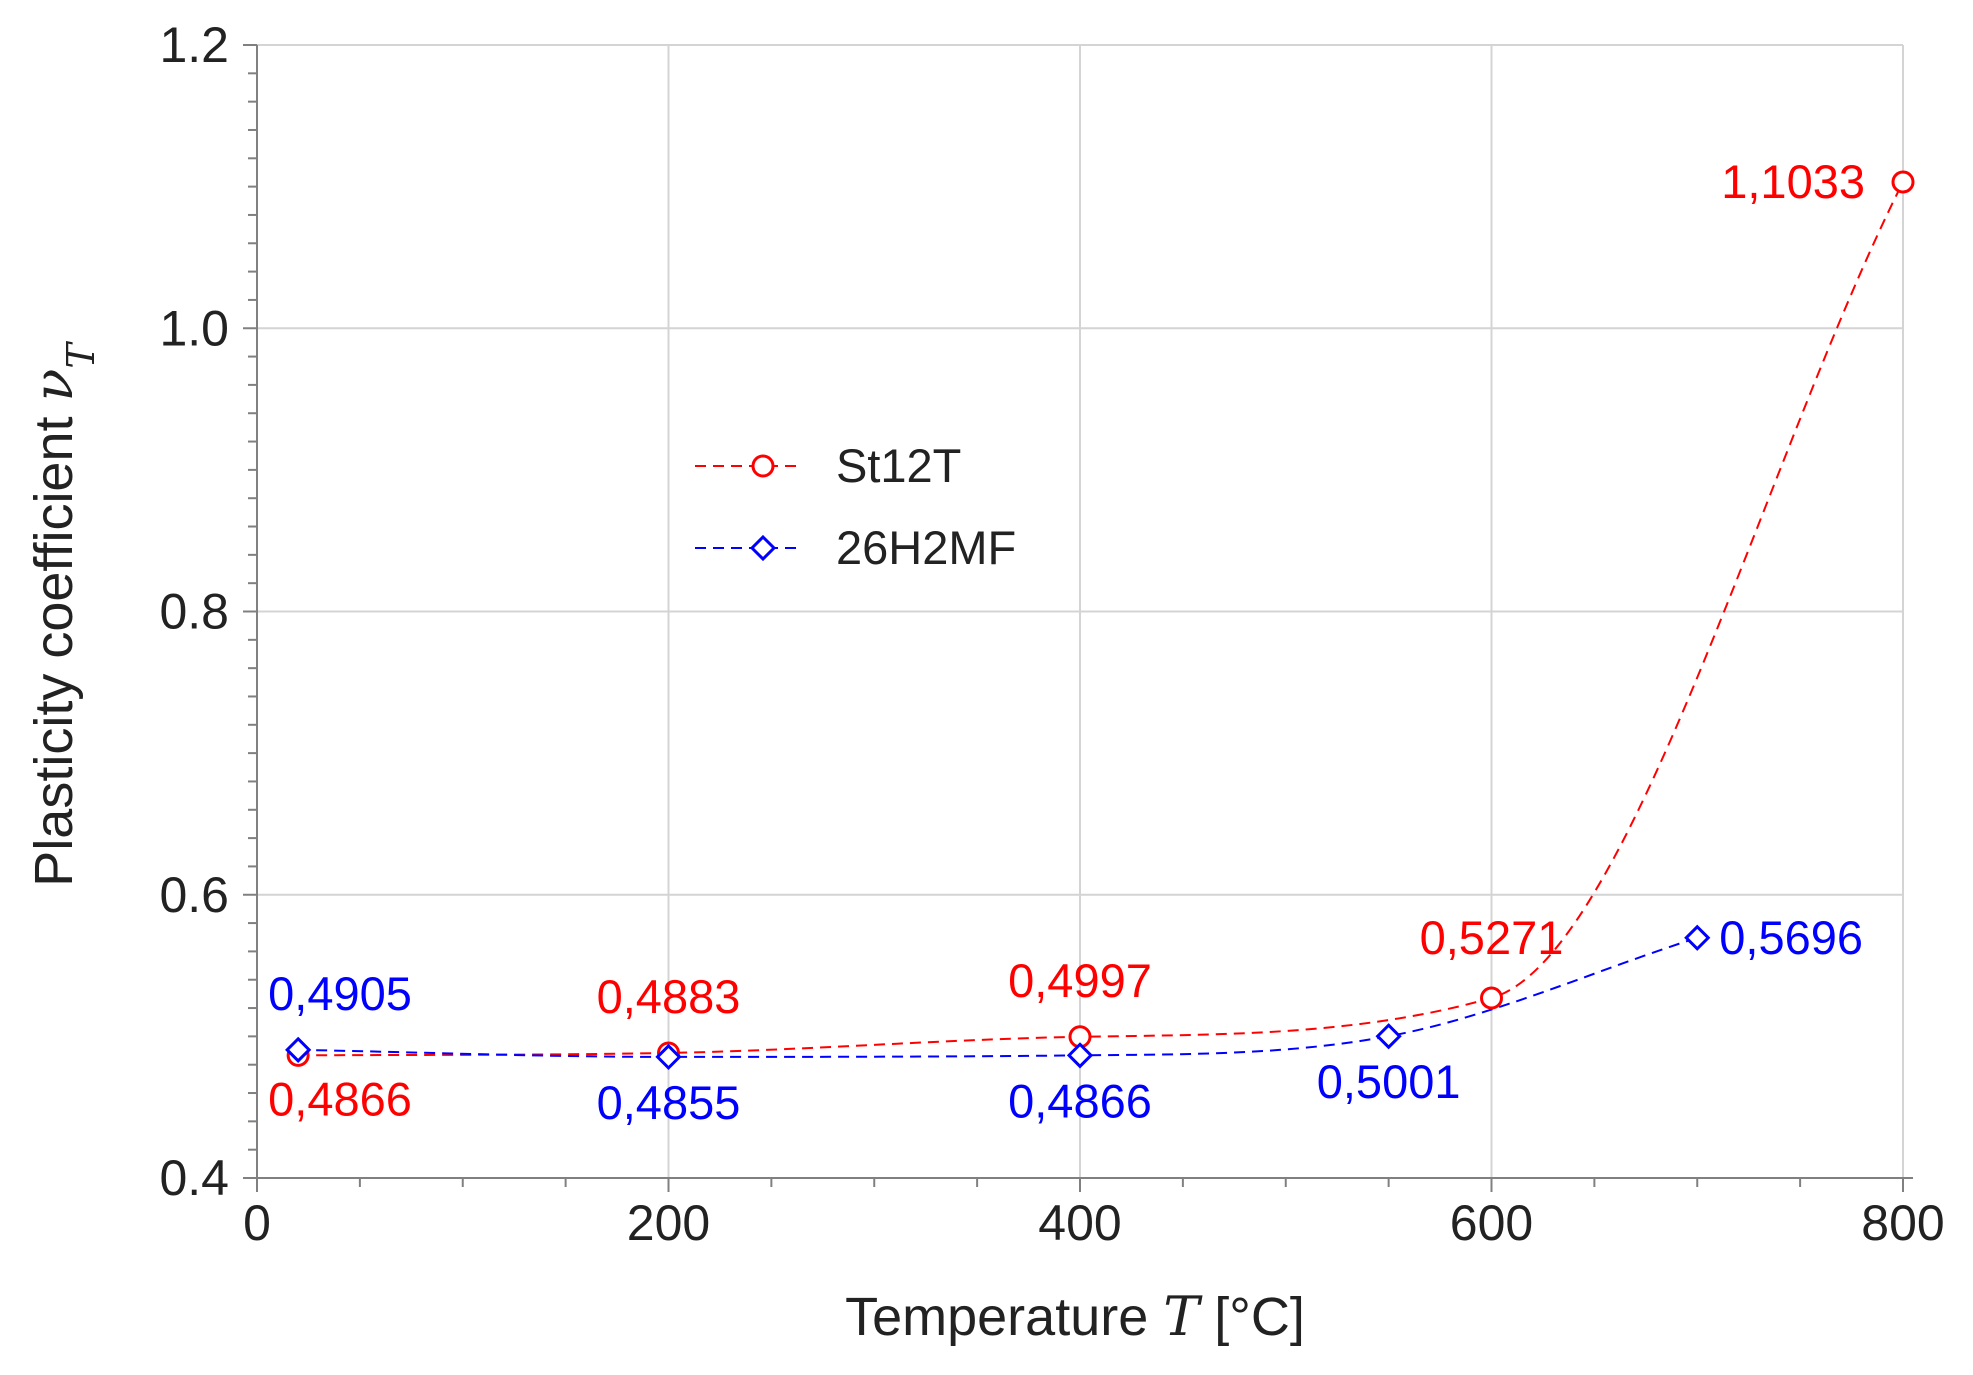 Image resolution: width=1973 pixels, height=1375 pixels. What do you see at coordinates (1079, 1223) in the screenshot?
I see `x-tick-label: 400` at bounding box center [1079, 1223].